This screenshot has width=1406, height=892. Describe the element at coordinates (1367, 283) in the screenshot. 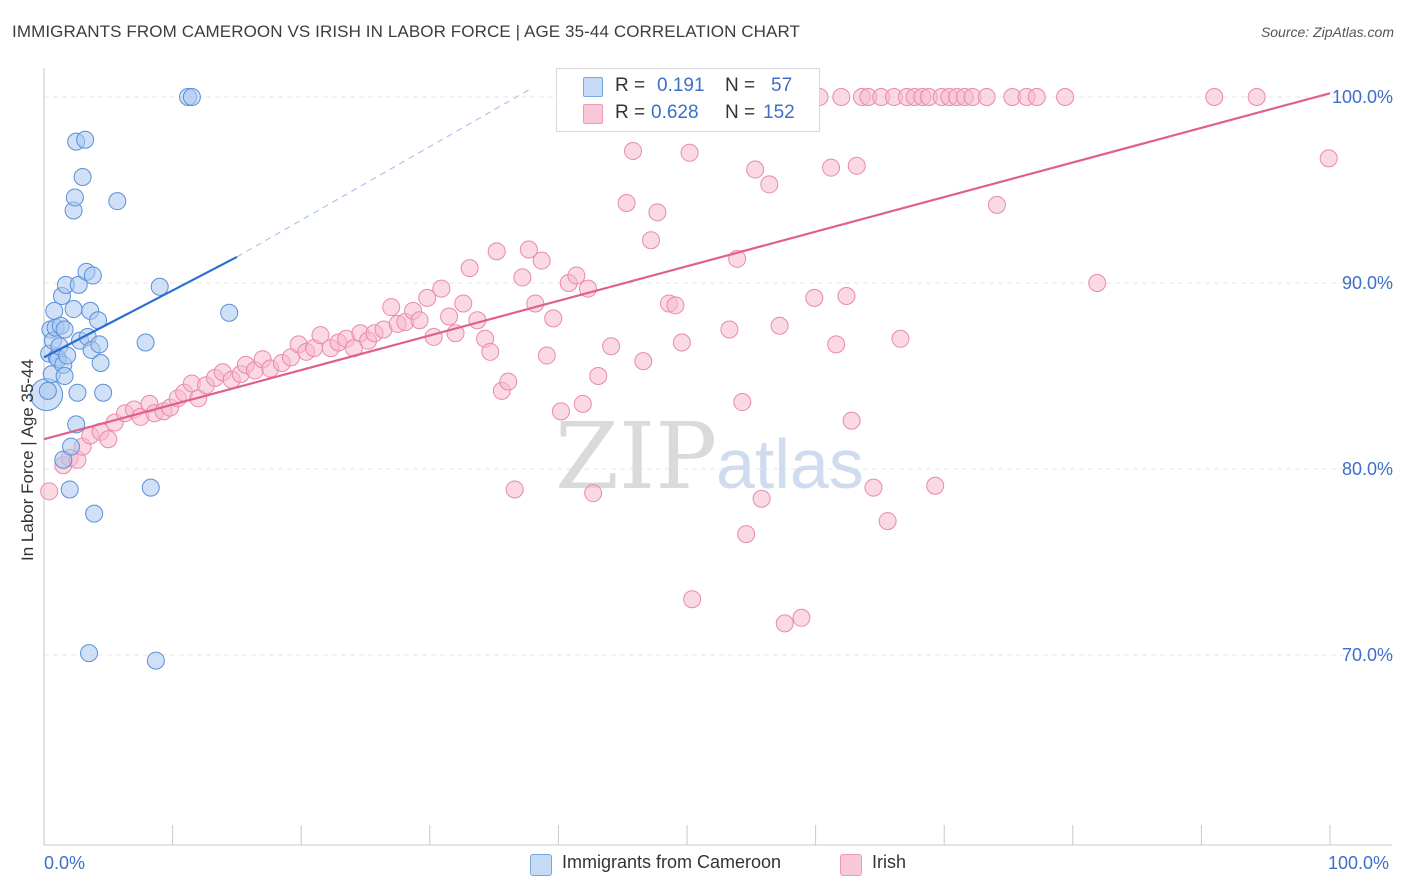

I see `y-tick-label: 90.0%` at that location.